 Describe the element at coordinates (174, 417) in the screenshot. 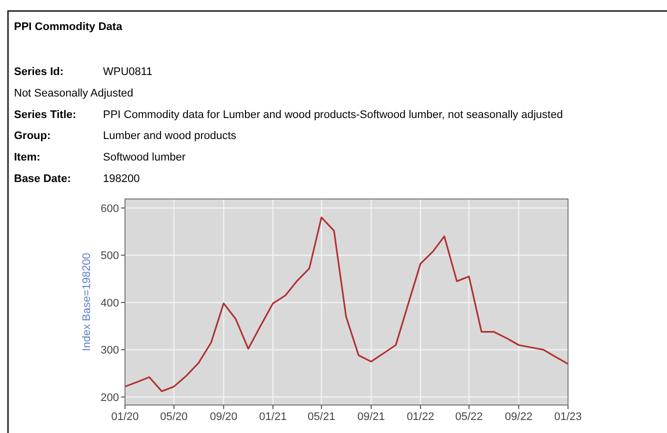

I see `x-tick-label: 05/20` at that location.